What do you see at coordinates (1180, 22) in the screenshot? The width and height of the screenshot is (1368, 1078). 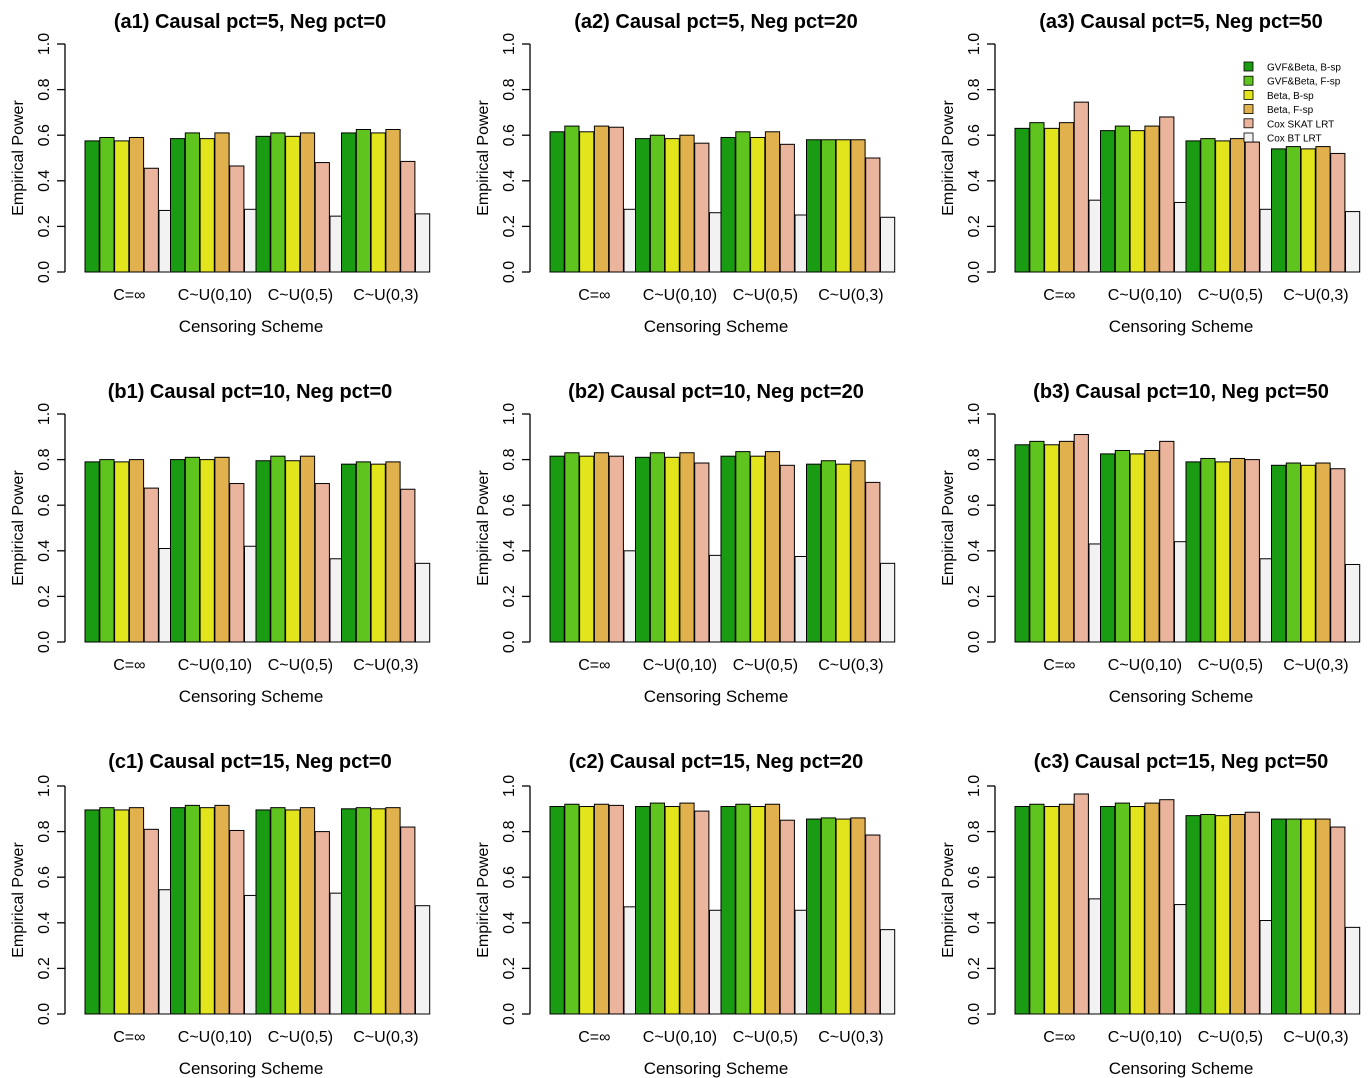 I see `panel-title: (a3) Causal pct=5, Neg pct=50` at bounding box center [1180, 22].